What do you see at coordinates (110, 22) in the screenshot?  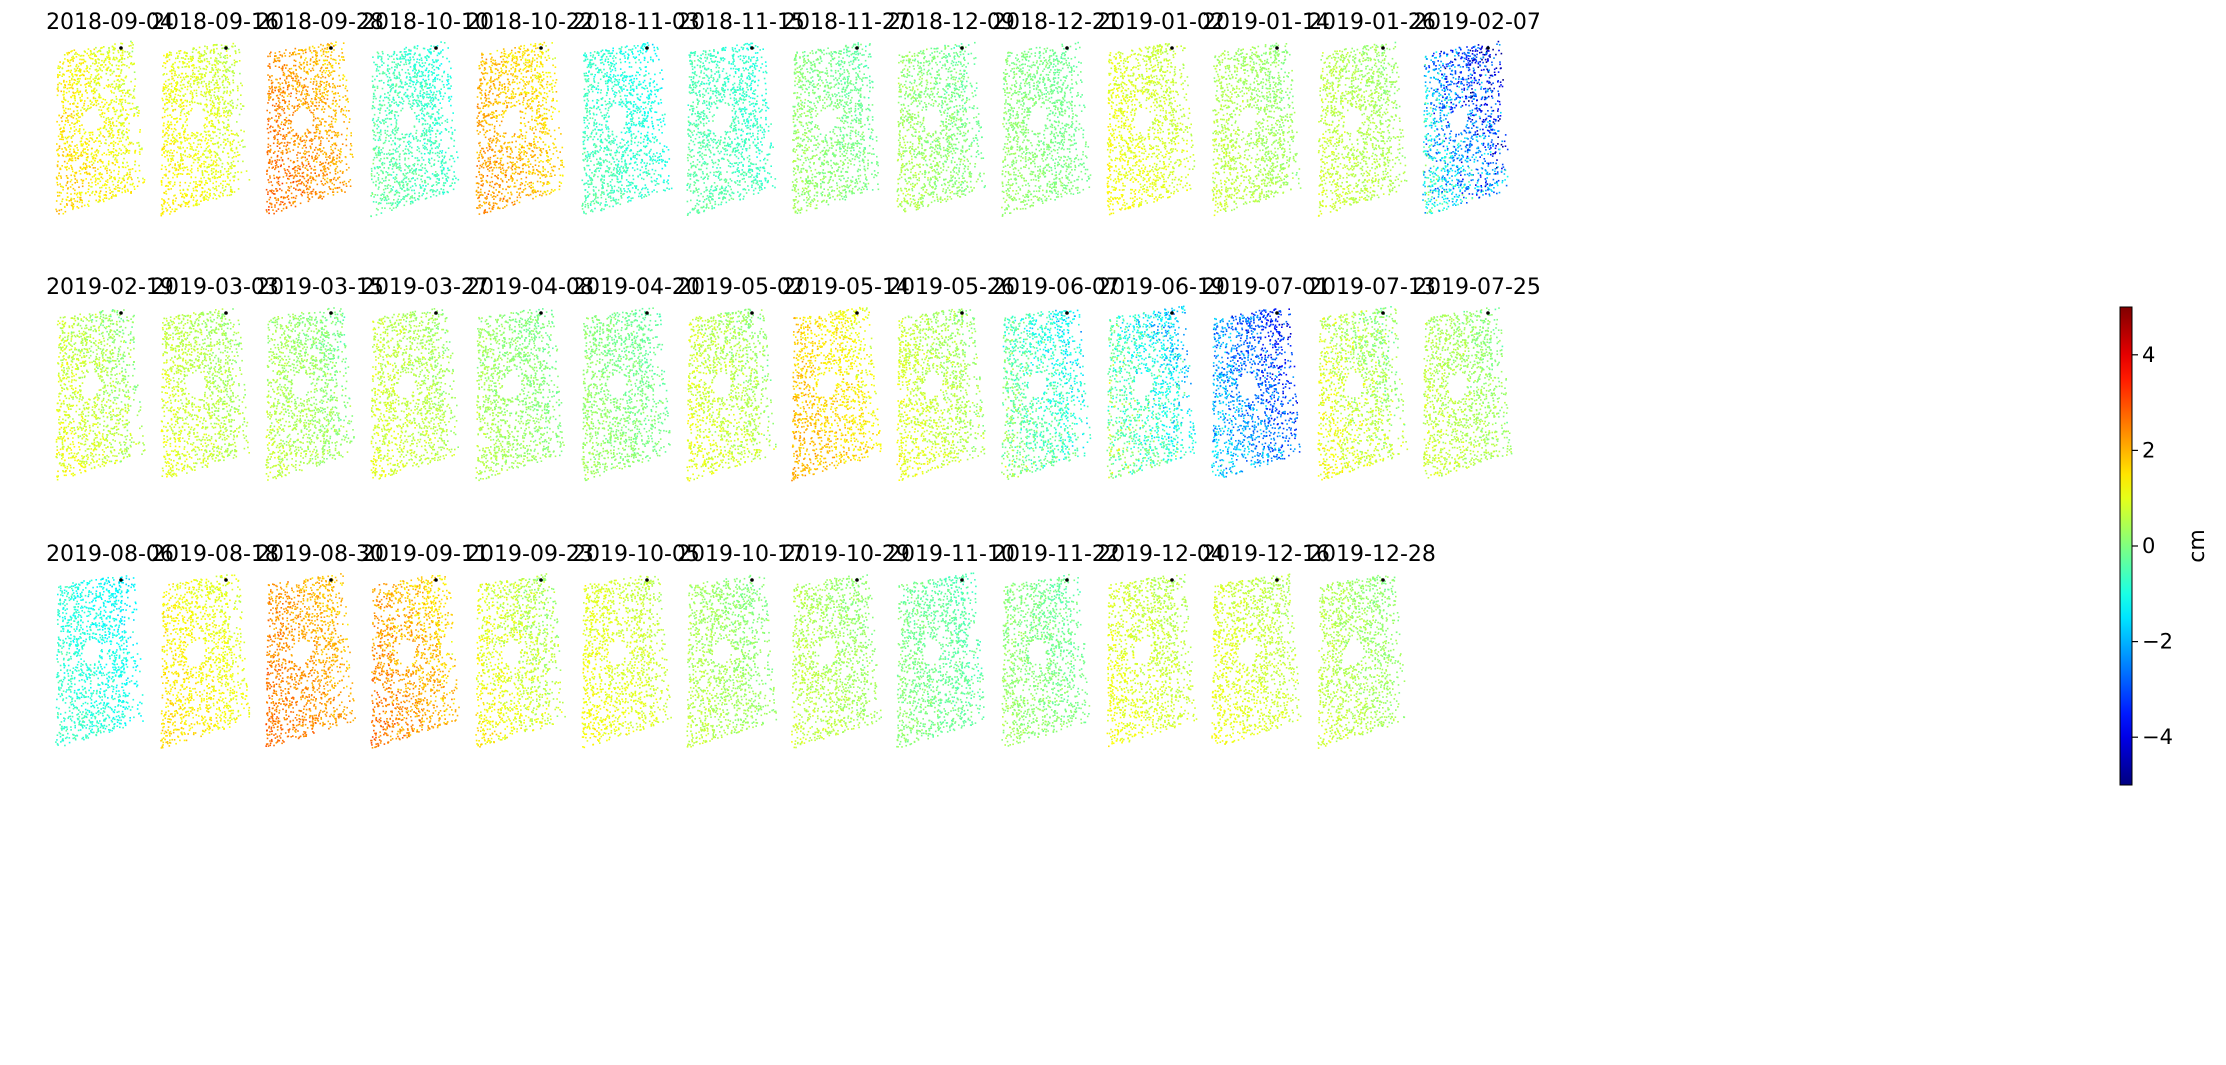 I see `panel-date-title: 2018-09-04` at bounding box center [110, 22].